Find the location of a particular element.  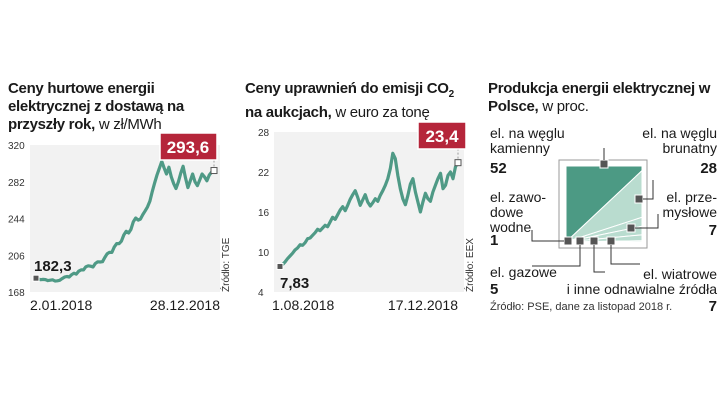

chart3-marker-gazowe is located at coordinates (580, 241).